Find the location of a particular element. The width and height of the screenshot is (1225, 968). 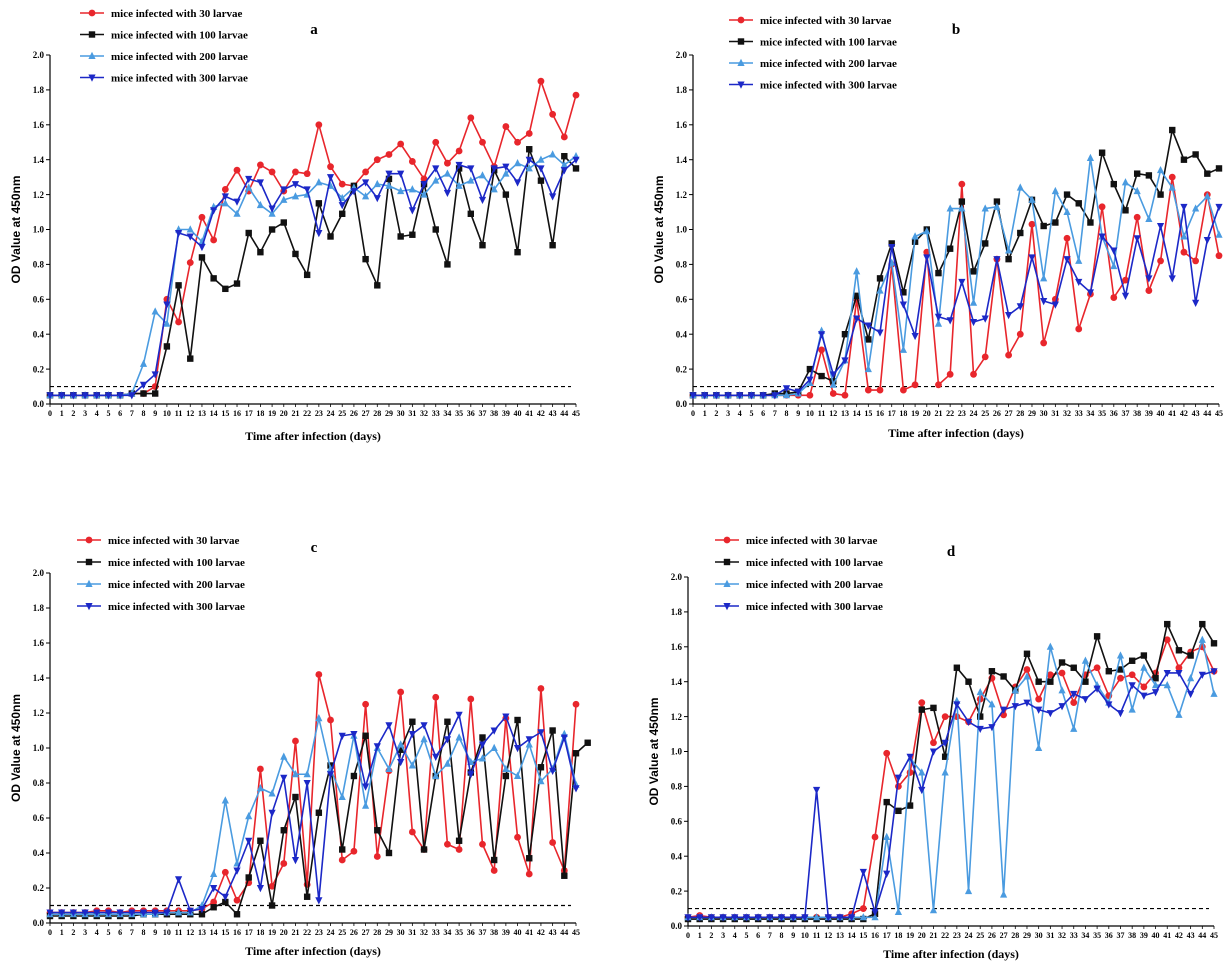

x-tick-label: 12 is located at coordinates (828, 935).